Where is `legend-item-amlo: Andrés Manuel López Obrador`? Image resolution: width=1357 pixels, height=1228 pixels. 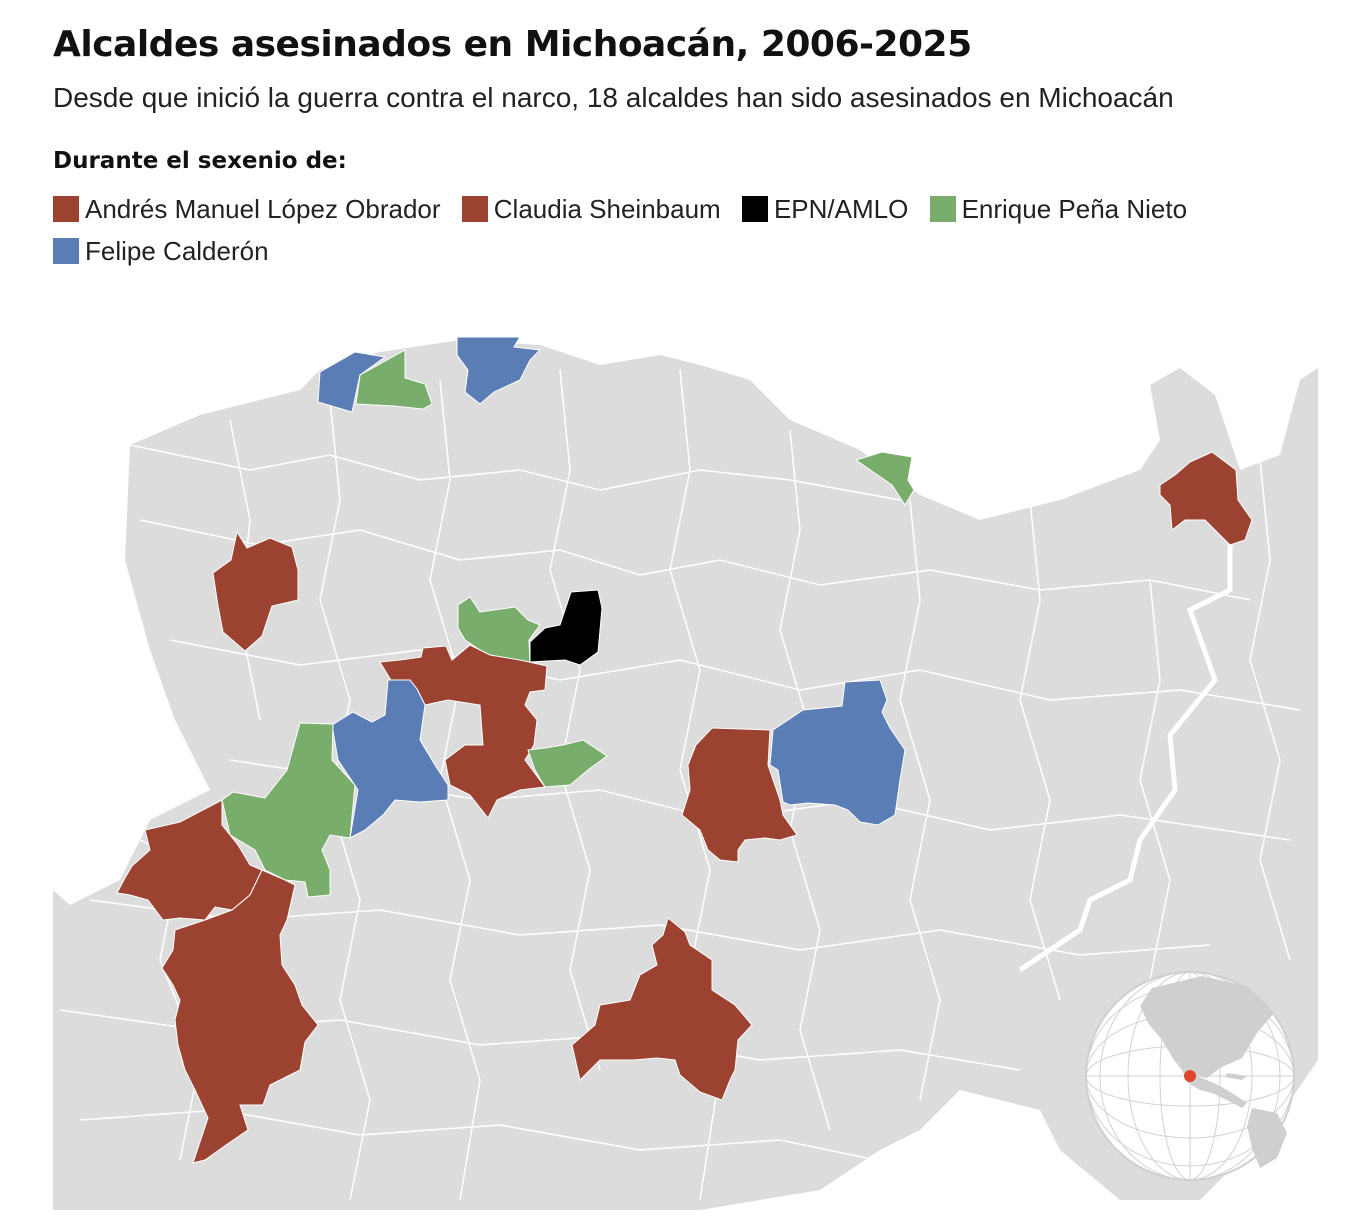
legend-item-amlo: Andrés Manuel López Obrador is located at coordinates (247, 209).